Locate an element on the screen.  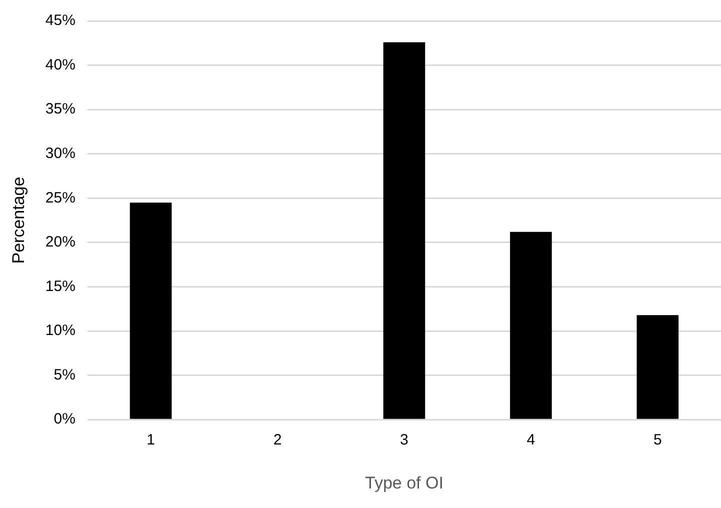
y-tick-label: 0% is located at coordinates (65, 419).